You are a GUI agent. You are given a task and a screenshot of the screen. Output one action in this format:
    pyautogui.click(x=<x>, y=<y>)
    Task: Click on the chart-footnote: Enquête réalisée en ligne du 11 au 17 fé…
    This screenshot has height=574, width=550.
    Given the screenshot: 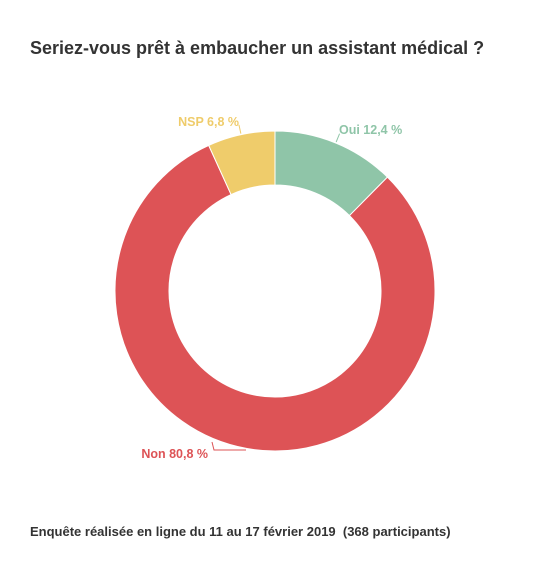 What is the action you would take?
    pyautogui.click(x=240, y=531)
    